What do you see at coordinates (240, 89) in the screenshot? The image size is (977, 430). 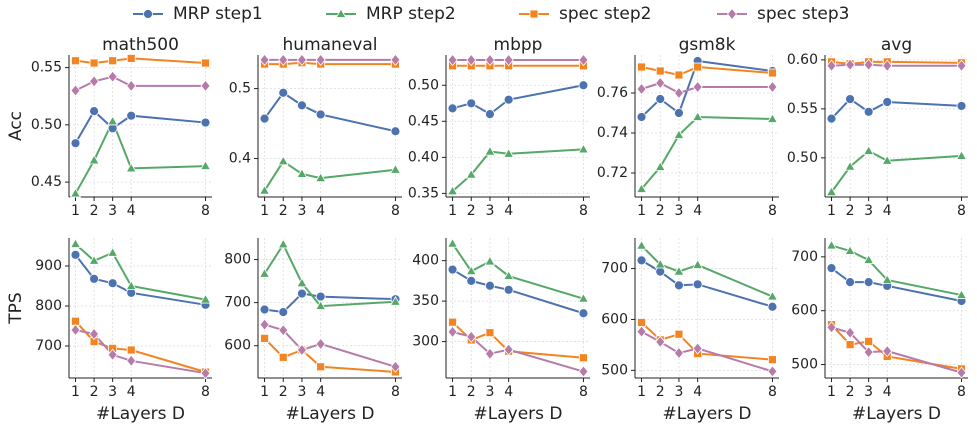 I see `y-tick-label: 0.5` at bounding box center [240, 89].